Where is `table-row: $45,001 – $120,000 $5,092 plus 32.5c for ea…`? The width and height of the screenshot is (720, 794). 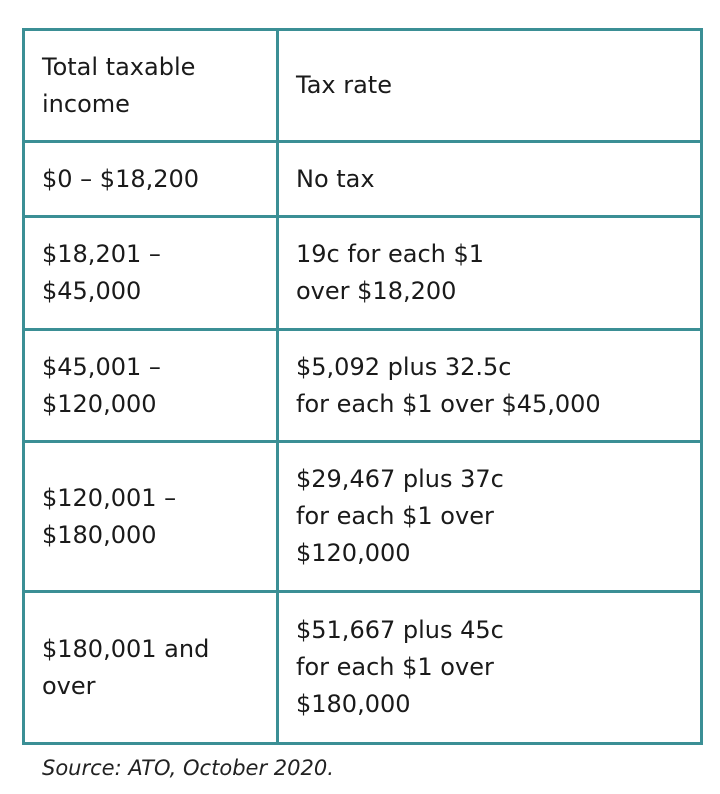 table-row: $45,001 – $120,000 $5,092 plus 32.5c for ea… is located at coordinates (362, 385).